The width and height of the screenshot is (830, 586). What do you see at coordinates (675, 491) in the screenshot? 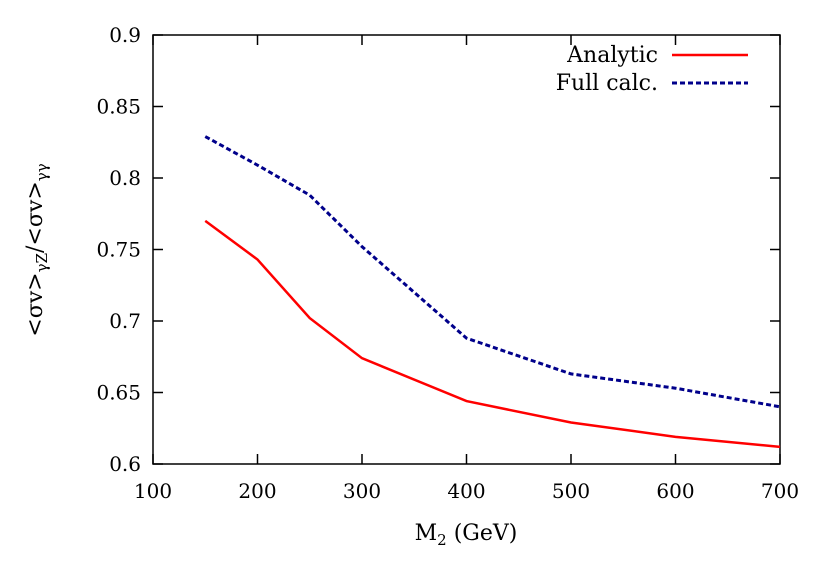
I see `x-tick-label: 600` at bounding box center [675, 491].